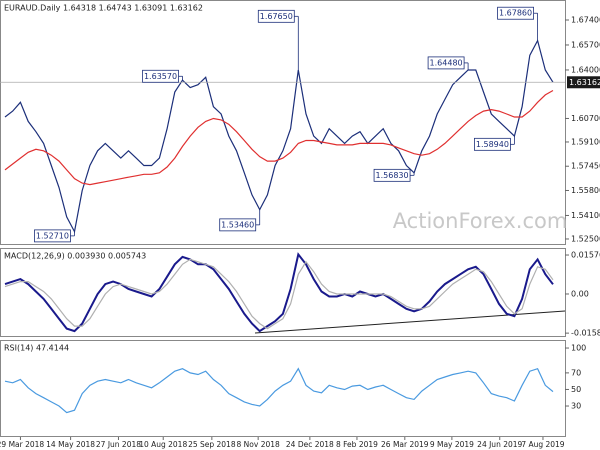 This screenshot has height=450, width=600. Describe the element at coordinates (310, 444) in the screenshot. I see `x-tick-label: 24 Dec 2018` at that location.